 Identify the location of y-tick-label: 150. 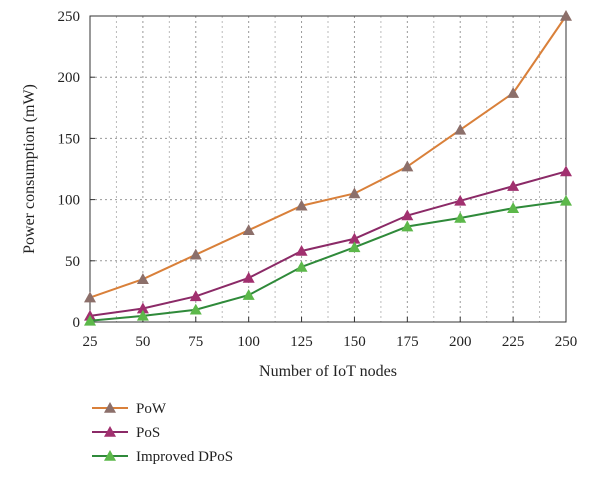
(69, 139).